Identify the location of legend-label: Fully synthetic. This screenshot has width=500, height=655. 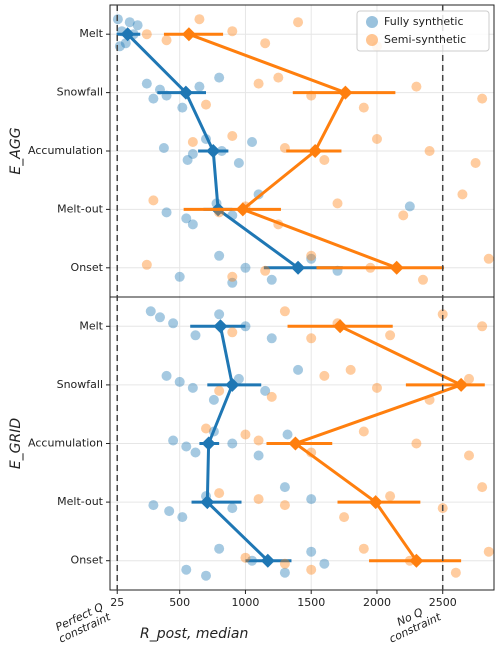
(424, 21).